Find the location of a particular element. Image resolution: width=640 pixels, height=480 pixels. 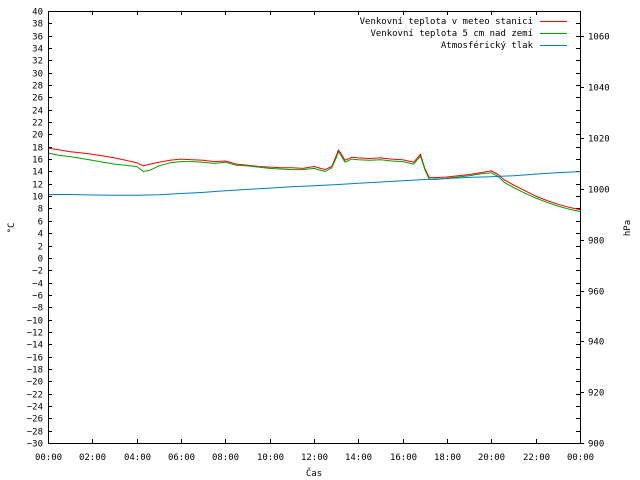

y2-tick-label: 900 is located at coordinates (596, 445).